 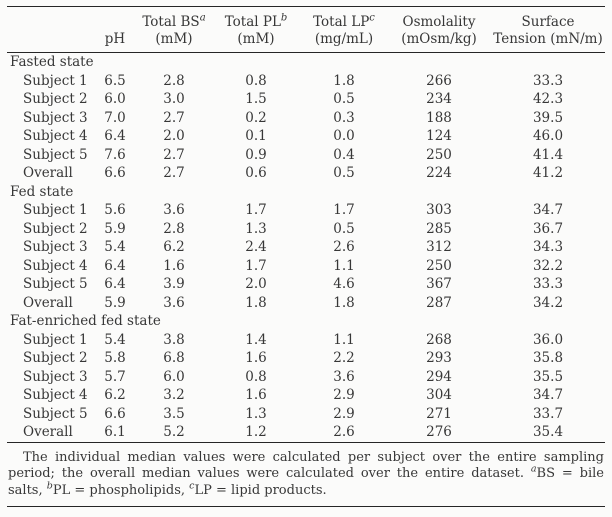 I want to click on col-header-rowlabel, so click(x=50, y=29).